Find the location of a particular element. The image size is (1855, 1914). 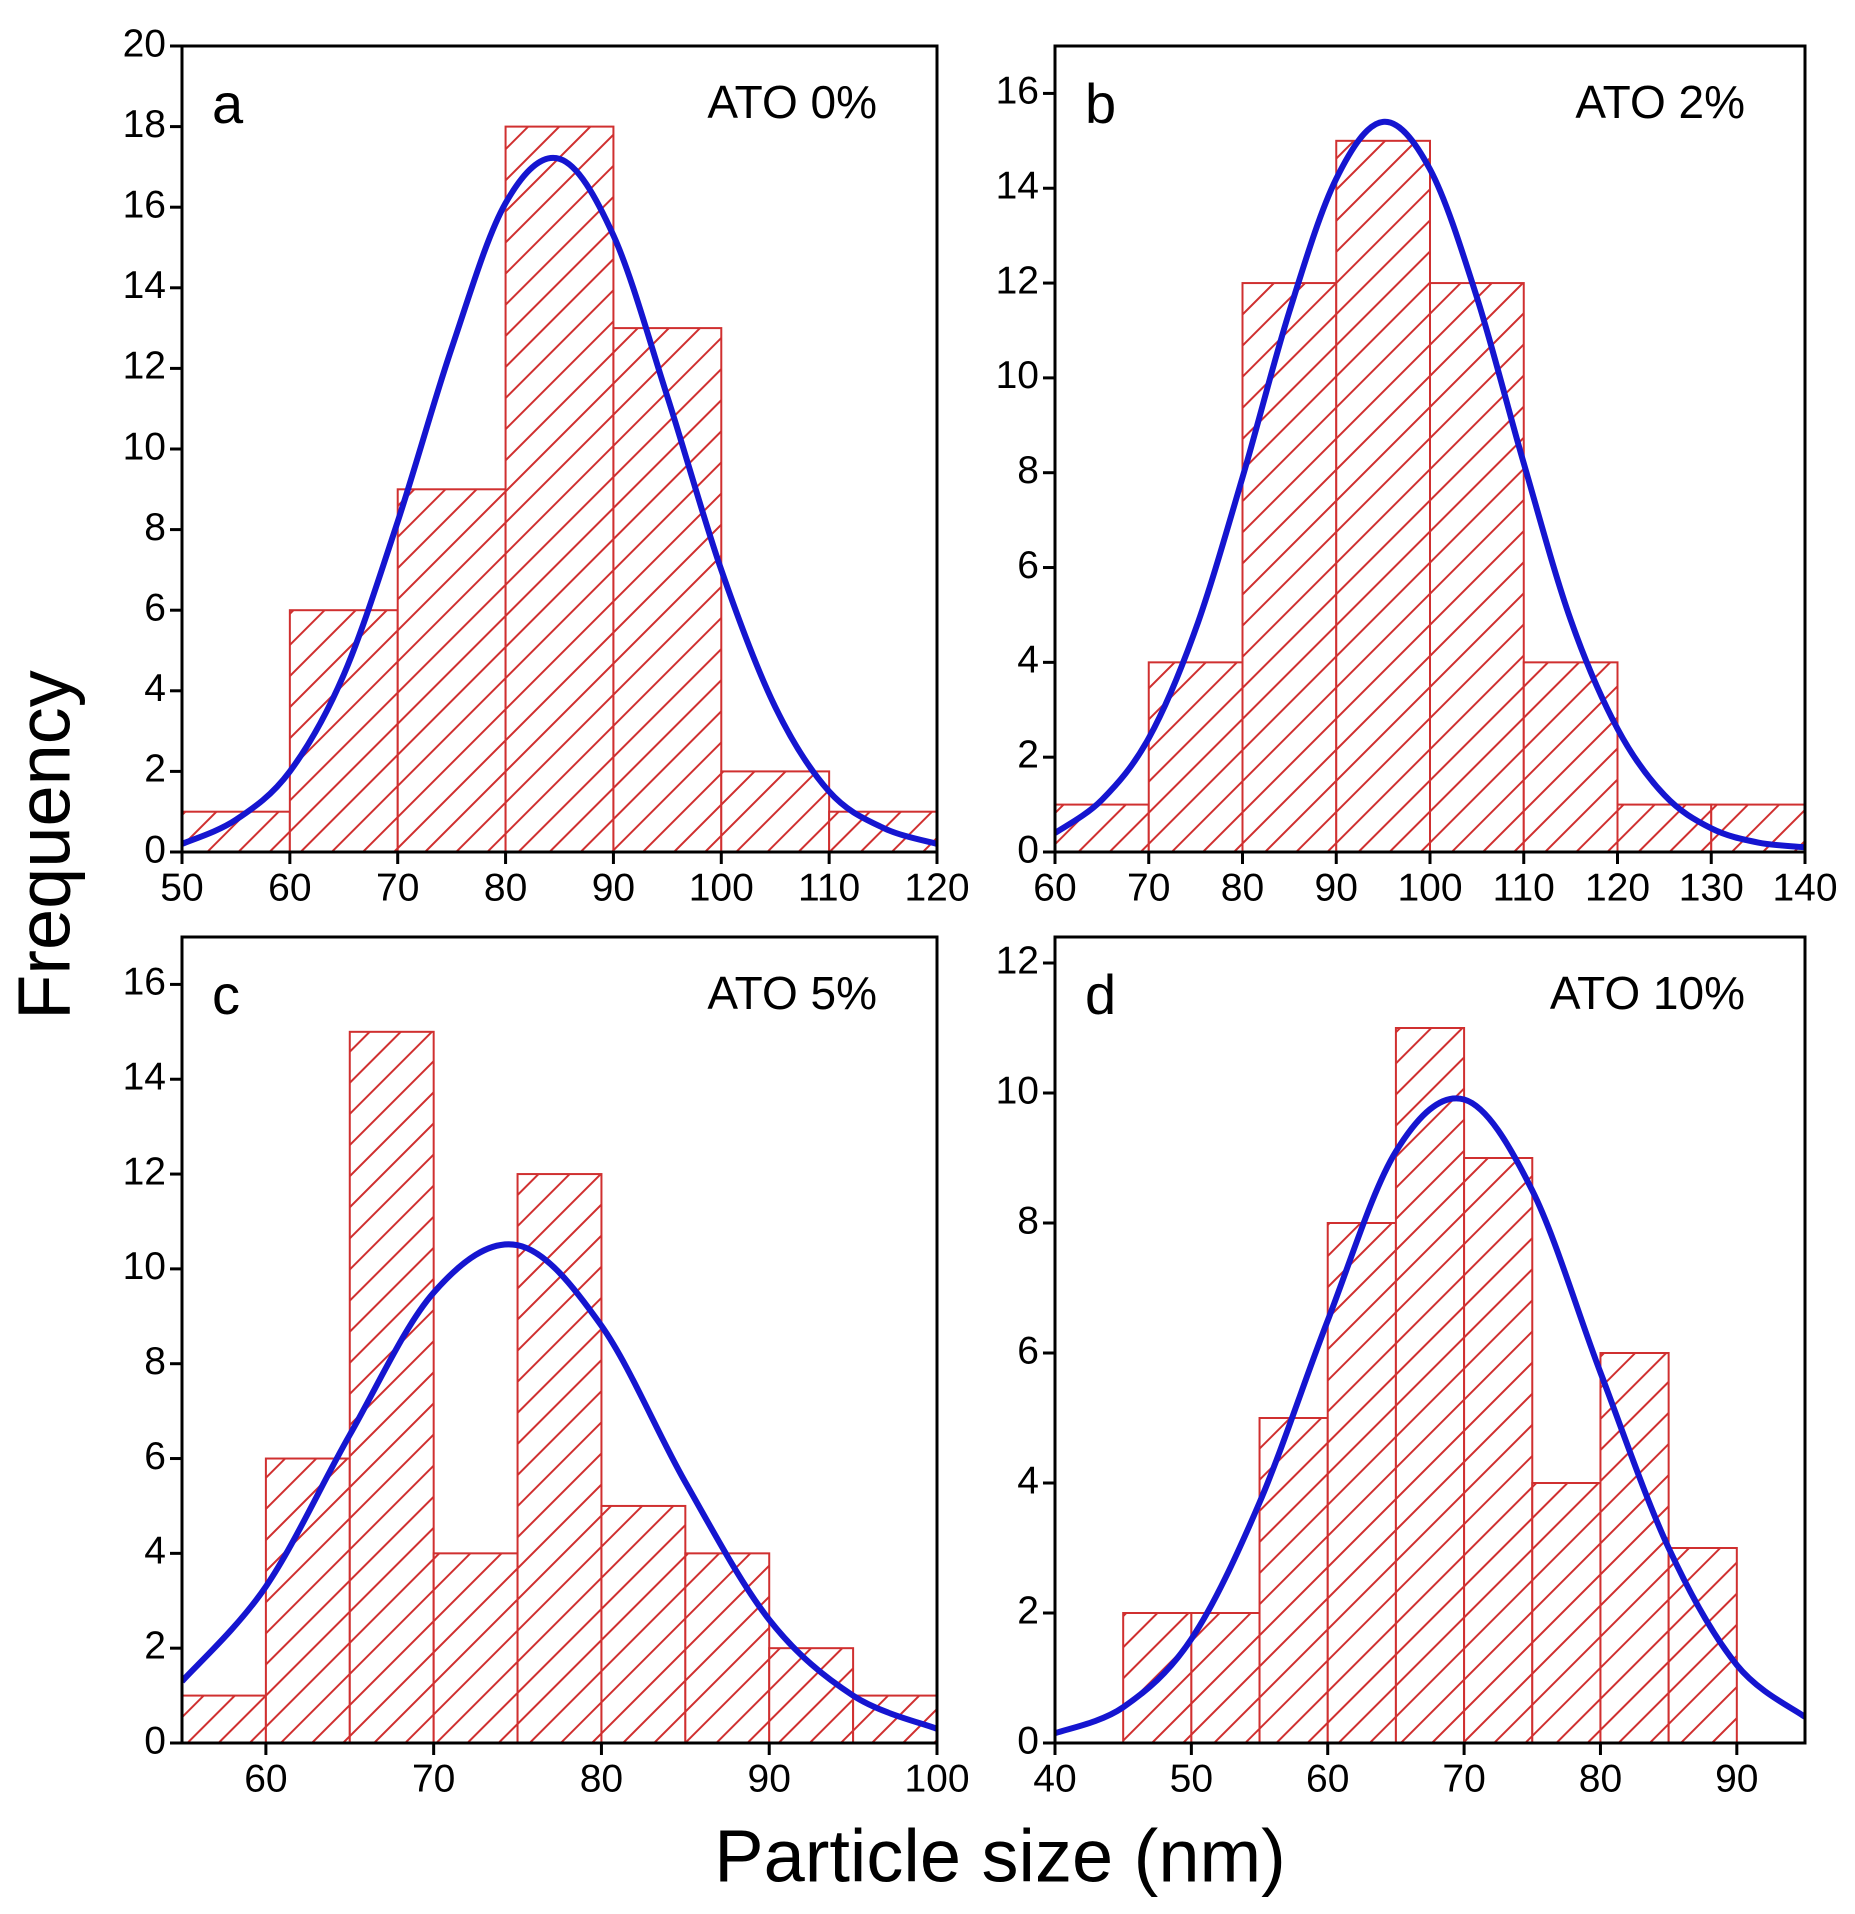

panel-letter: b is located at coordinates (1100, 103).